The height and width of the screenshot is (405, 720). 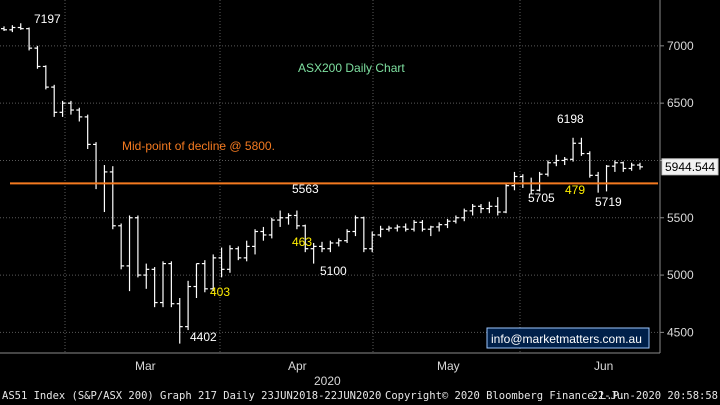 I want to click on y-tick-label: 5000, so click(x=680, y=275).